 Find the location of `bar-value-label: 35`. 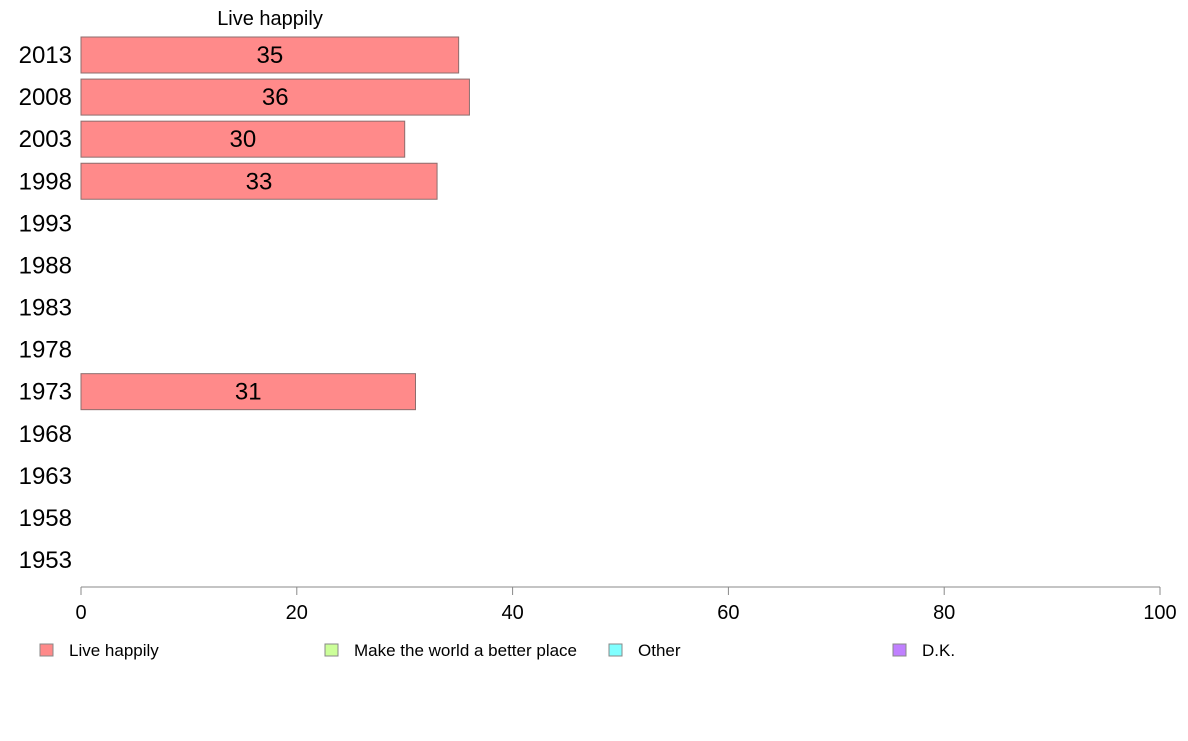

bar-value-label: 35 is located at coordinates (269, 55).